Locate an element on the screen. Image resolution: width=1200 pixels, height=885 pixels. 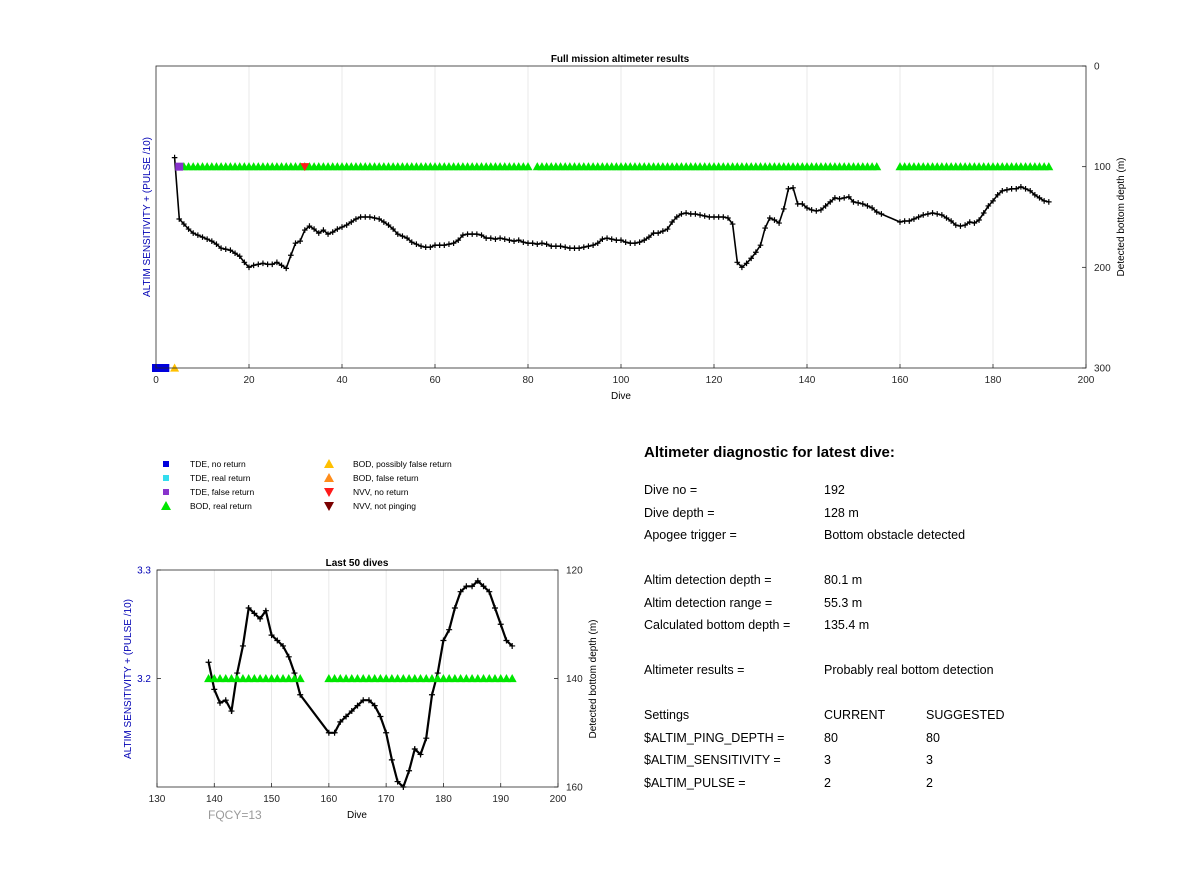
chart2-ylabel-left: ALTIM SENSITIVITY + (PULSE /10) is located at coordinates (128, 679).